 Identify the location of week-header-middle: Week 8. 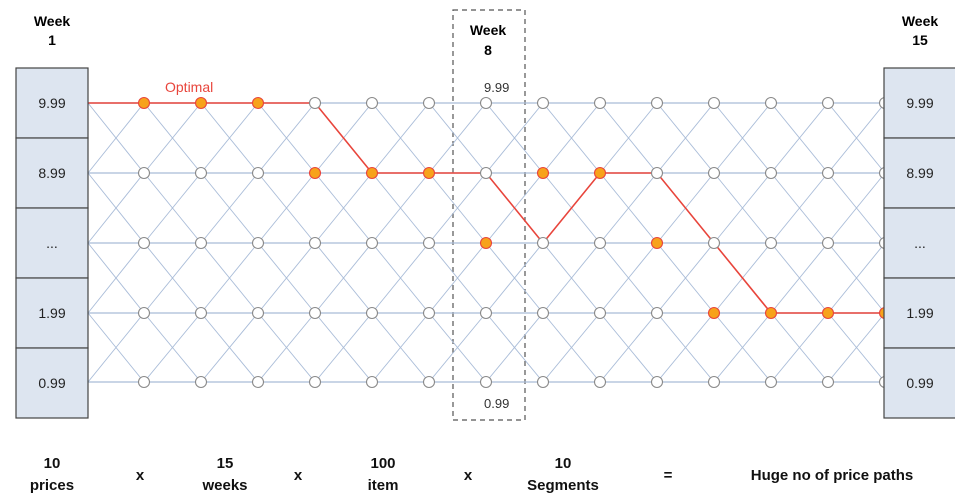
(488, 40).